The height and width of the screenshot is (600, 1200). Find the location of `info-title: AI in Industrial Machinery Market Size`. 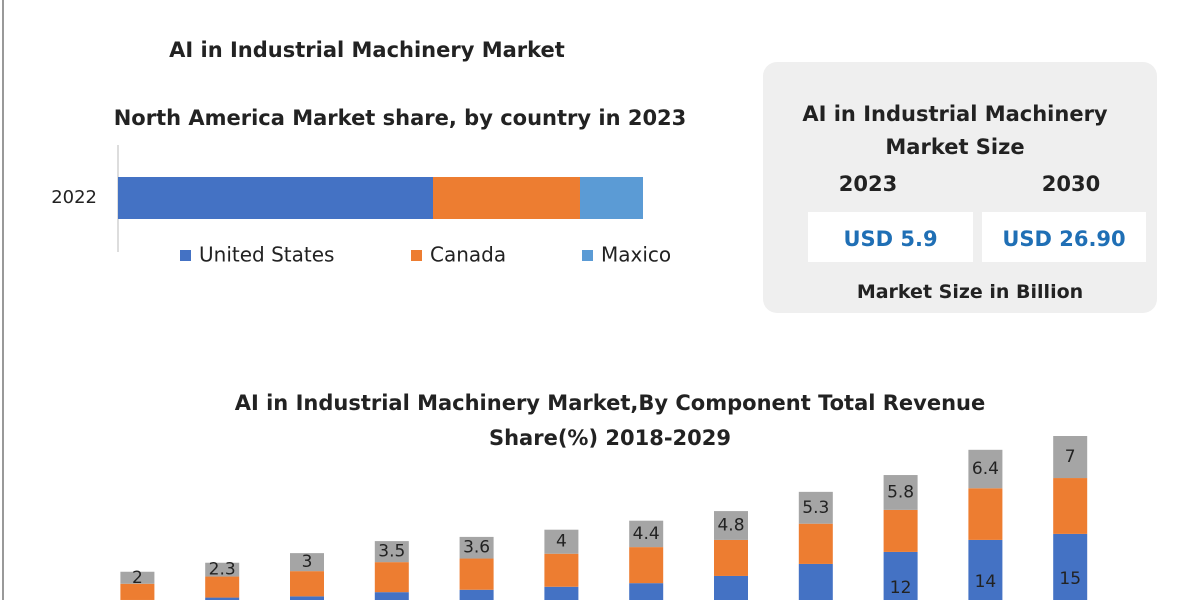

info-title: AI in Industrial Machinery Market Size is located at coordinates (955, 130).